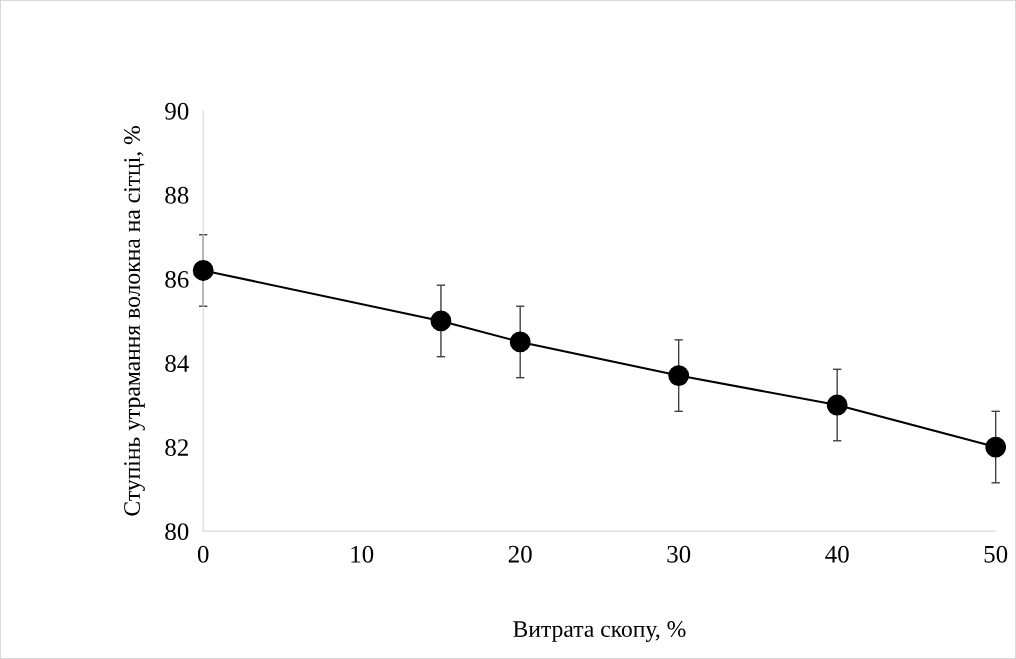 This screenshot has height=659, width=1016. I want to click on x-axis-title: Витрата скопу, %, so click(599, 631).